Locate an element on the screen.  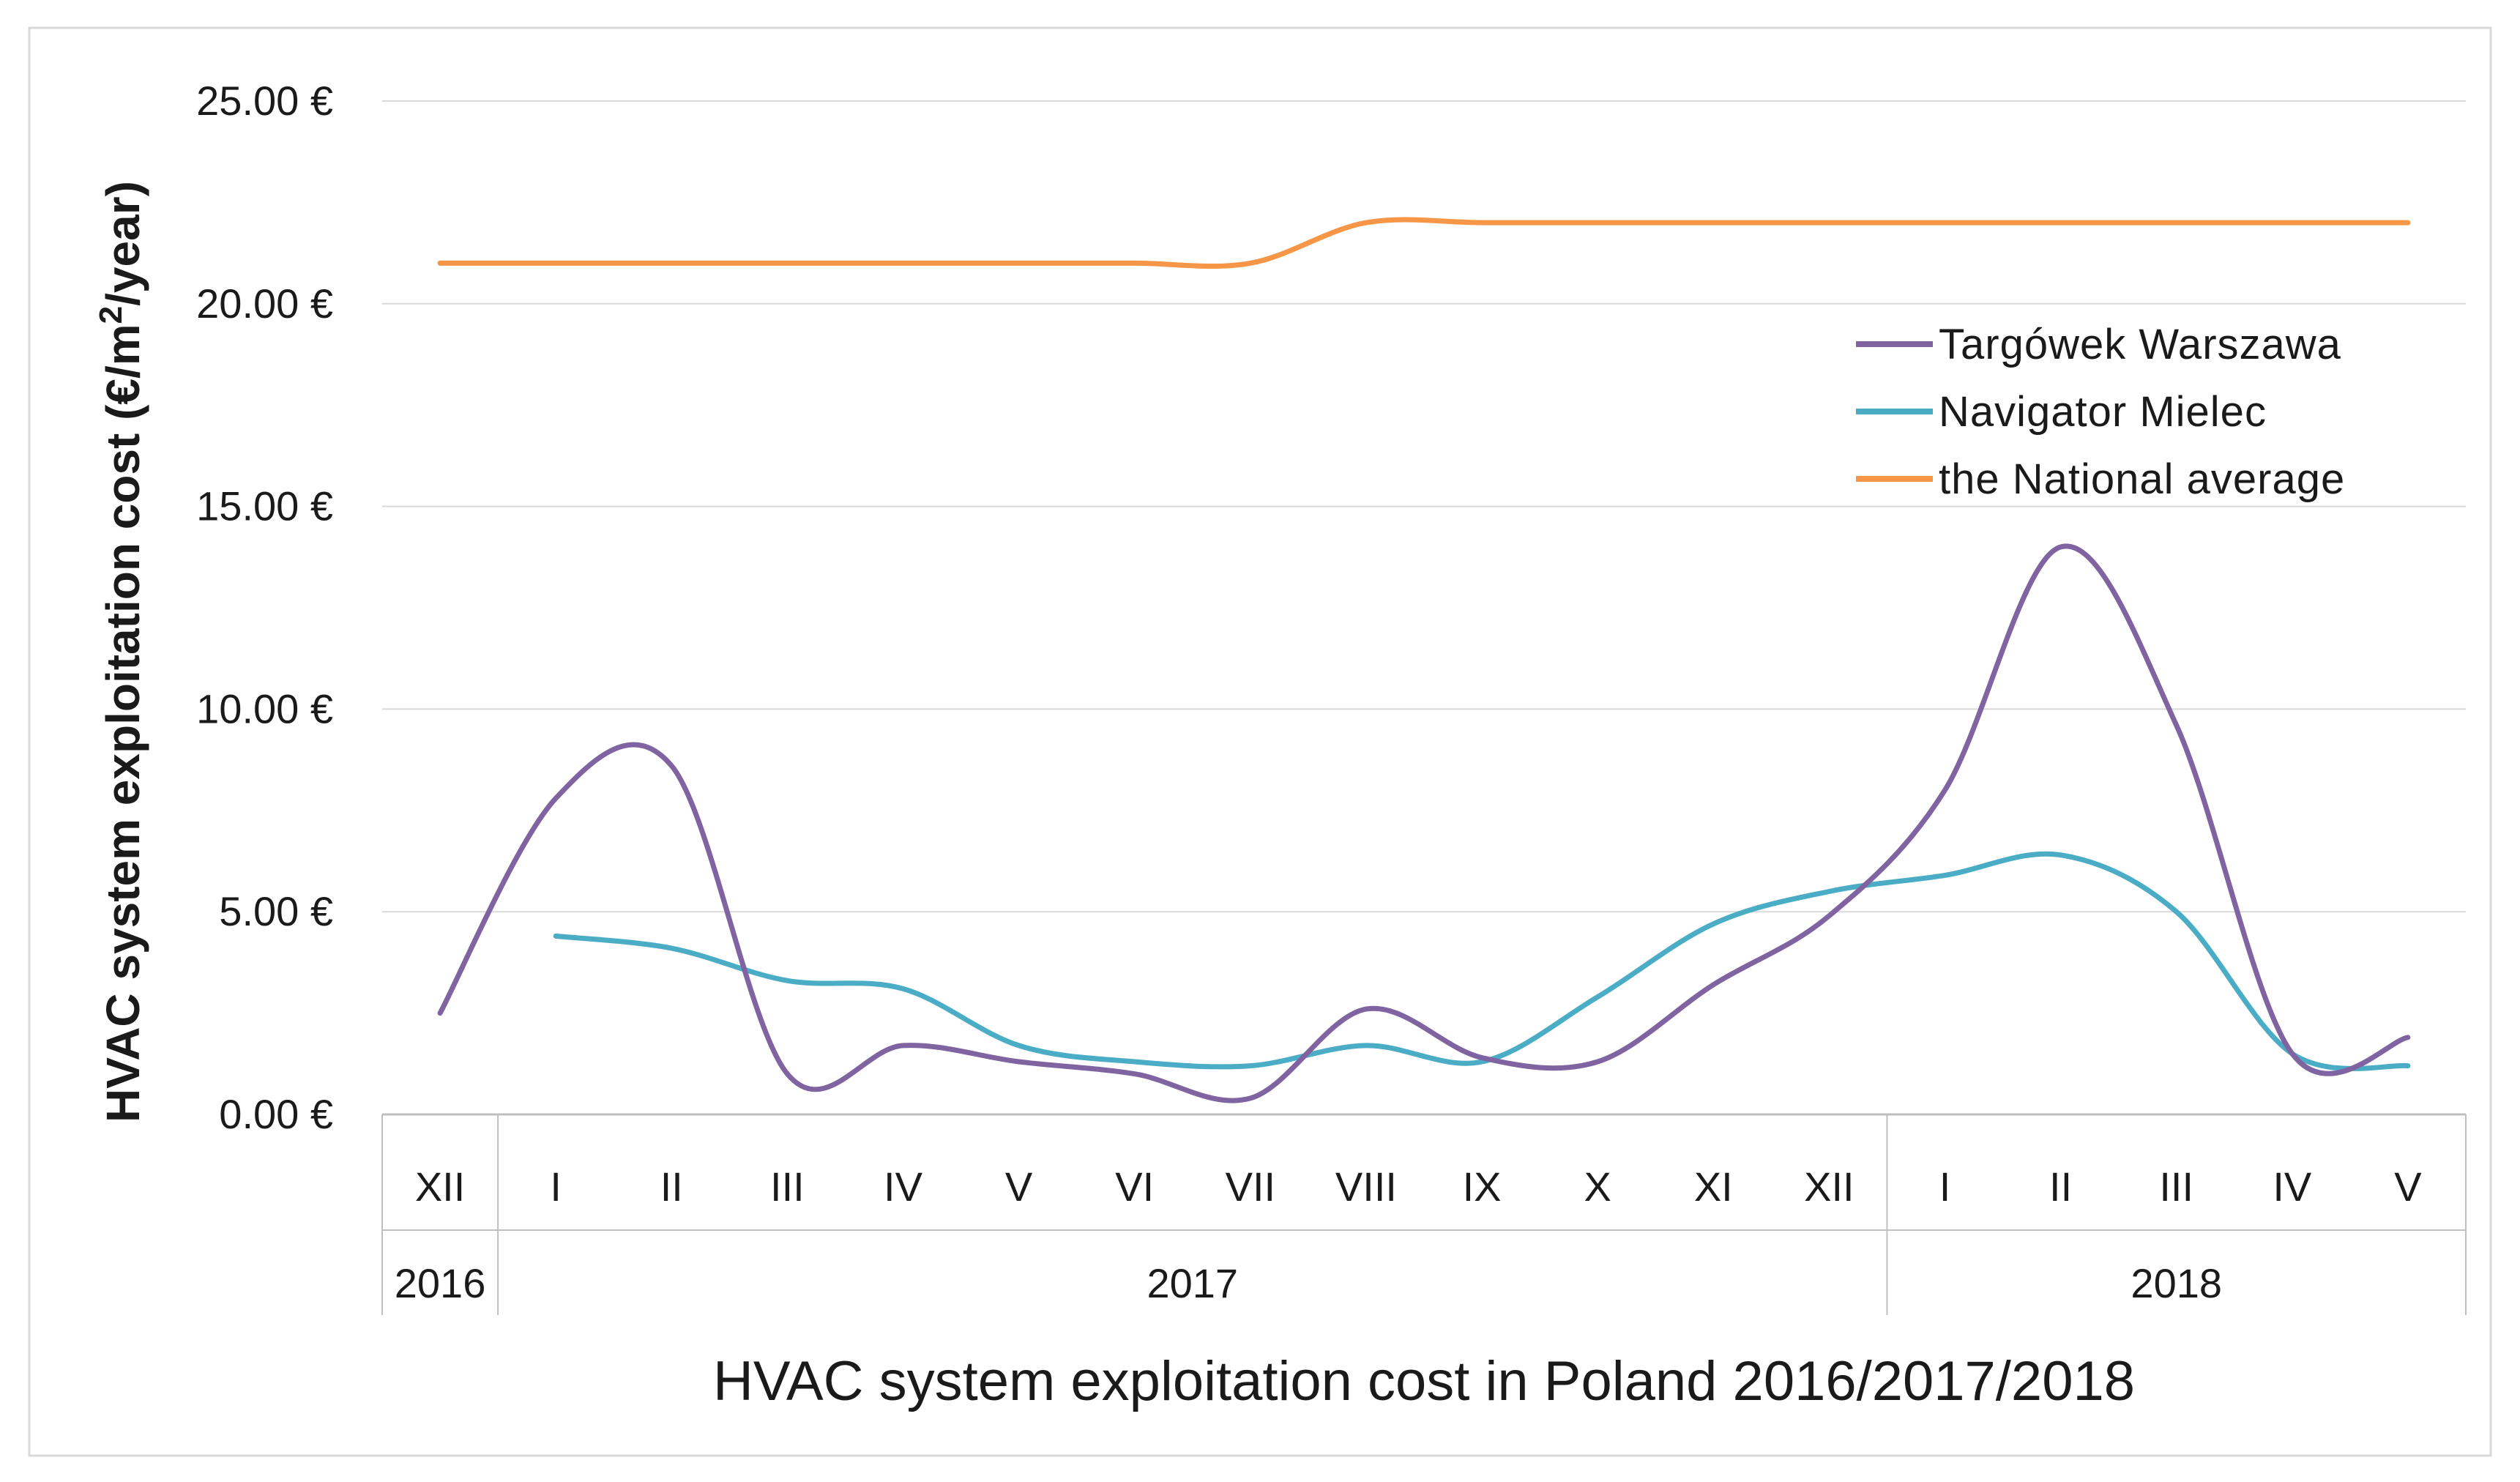
y-tick-label: 10.00 € is located at coordinates (264, 708).